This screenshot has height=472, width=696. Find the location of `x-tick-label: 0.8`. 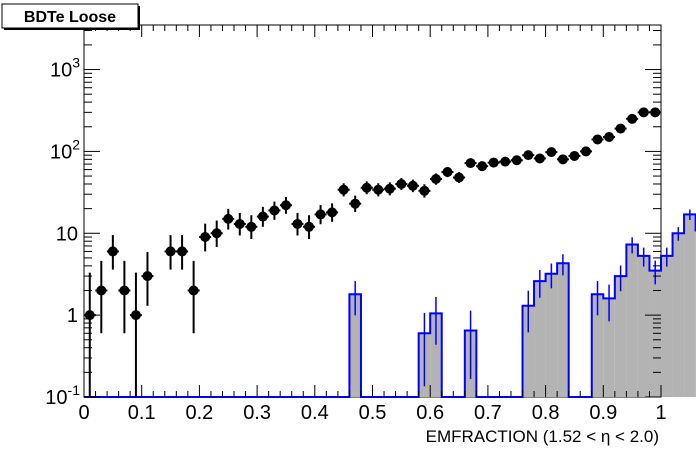

x-tick-label: 0.8 is located at coordinates (546, 413).